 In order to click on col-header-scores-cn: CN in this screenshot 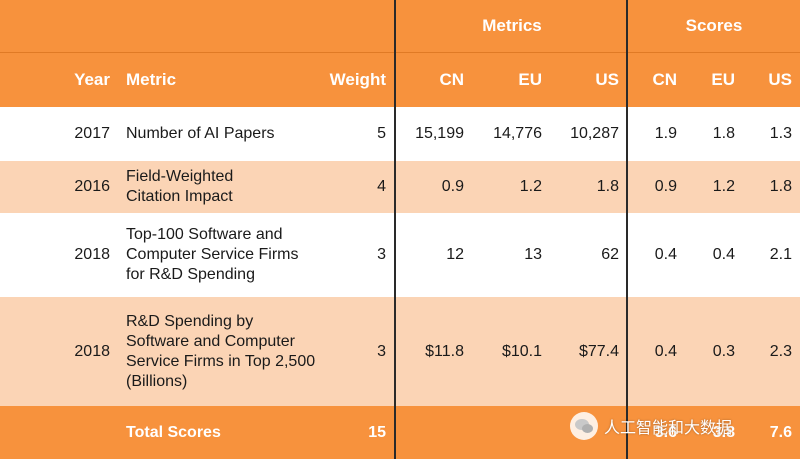, I will do `click(664, 79)`.